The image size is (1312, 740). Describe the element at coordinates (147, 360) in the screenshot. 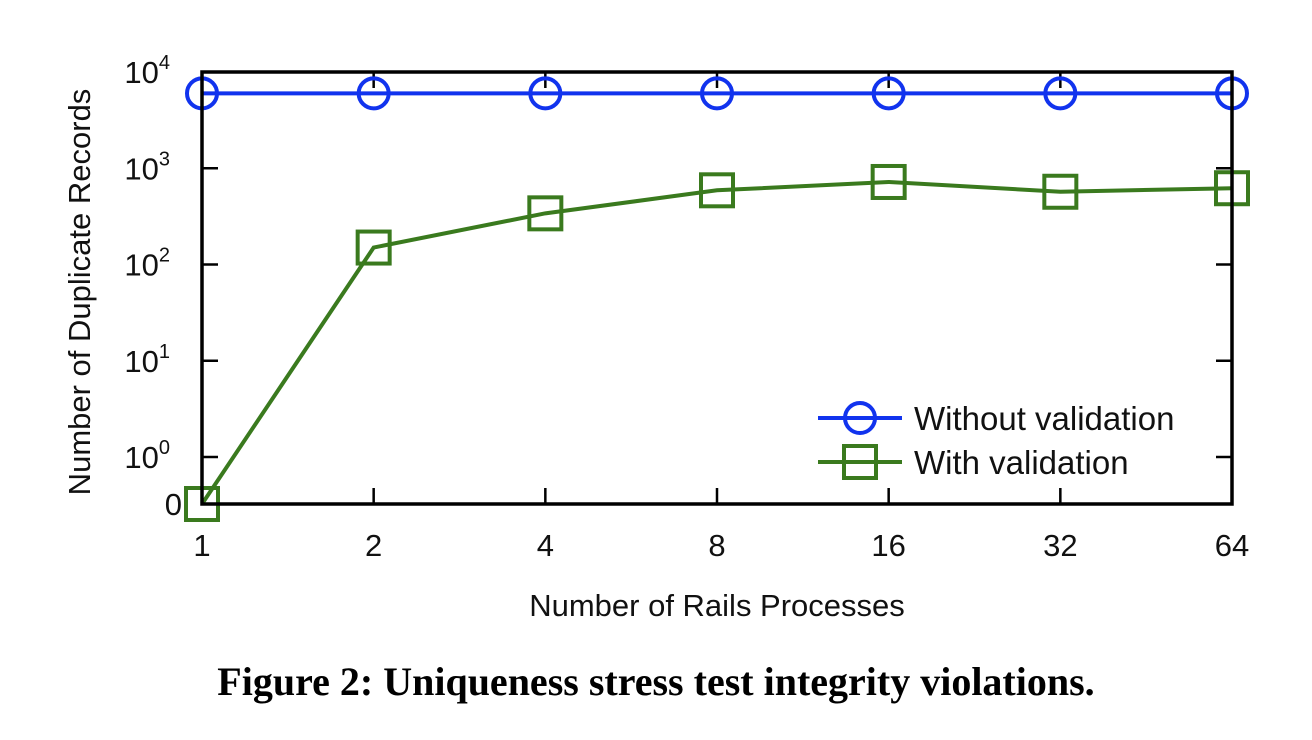

I see `y-tick-label: 10¹` at that location.